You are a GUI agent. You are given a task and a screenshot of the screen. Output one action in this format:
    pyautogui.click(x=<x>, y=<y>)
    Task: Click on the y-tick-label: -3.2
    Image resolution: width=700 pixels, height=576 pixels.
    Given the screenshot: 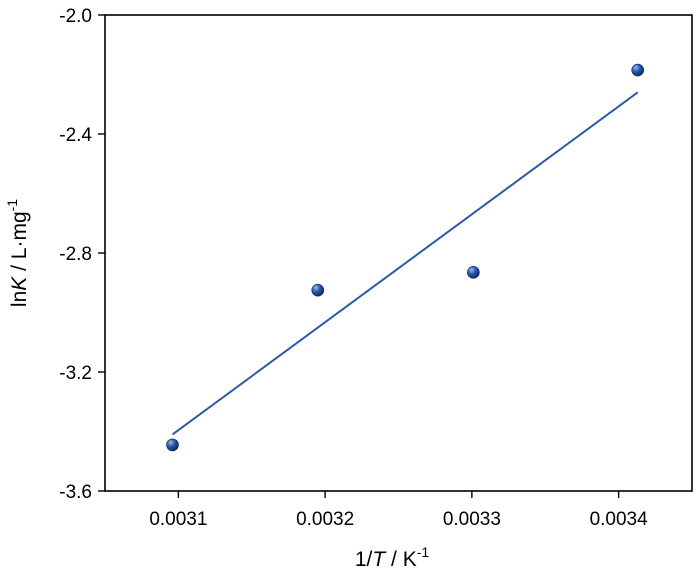 What is the action you would take?
    pyautogui.click(x=75, y=373)
    